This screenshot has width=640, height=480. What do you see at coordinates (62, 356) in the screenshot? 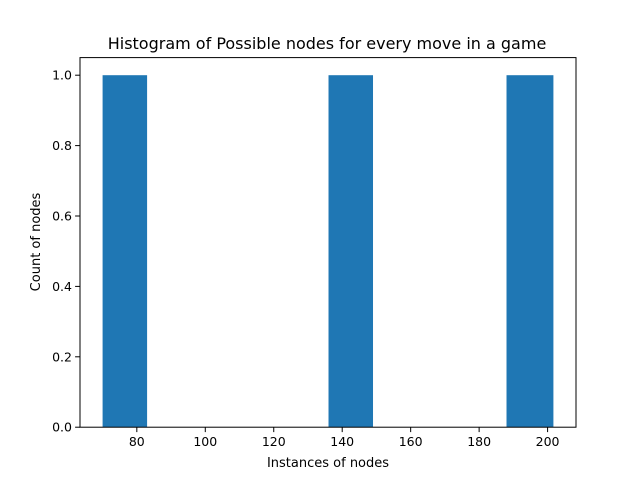
I see `y-tick-label: 0.2` at bounding box center [62, 356].